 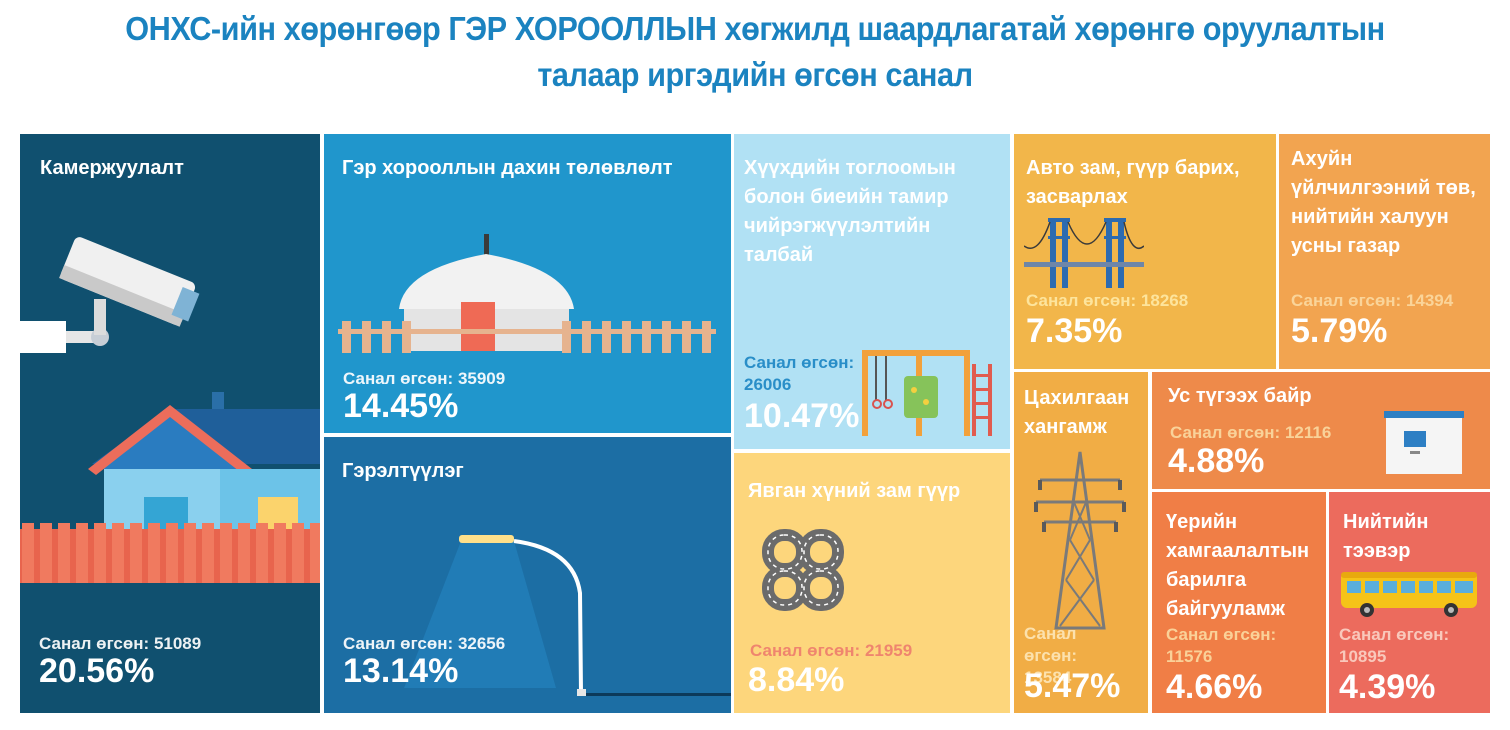 I want to click on tile-transport: Нийтийн тээвэр Санал өгсөн: 10895 4.39%, so click(x=1409, y=602).